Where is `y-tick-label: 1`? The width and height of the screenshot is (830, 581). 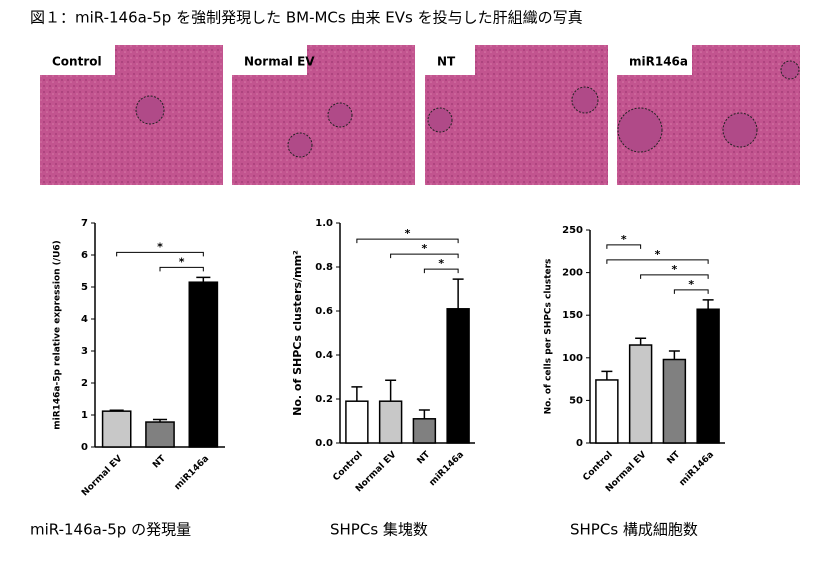 y-tick-label: 1 is located at coordinates (84, 415).